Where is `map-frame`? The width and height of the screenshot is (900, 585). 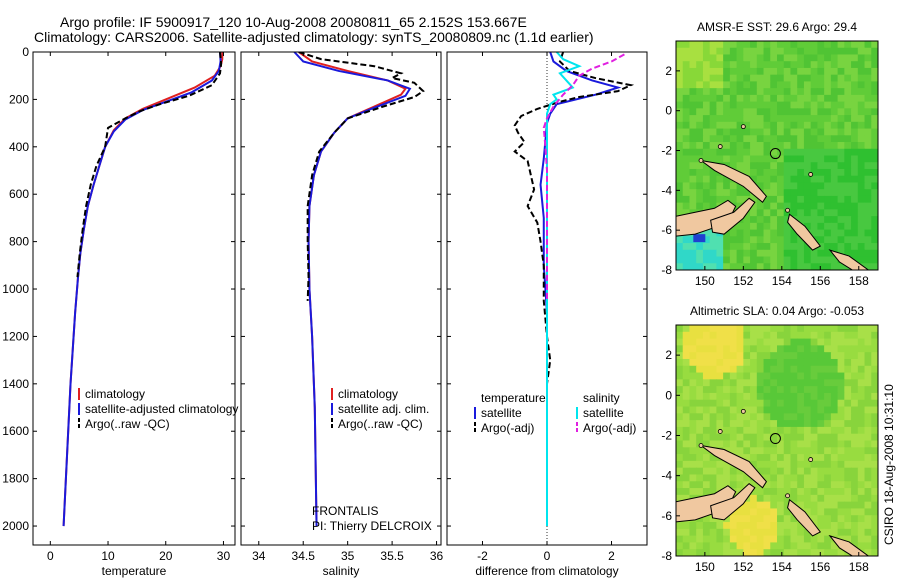 map-frame is located at coordinates (777, 155).